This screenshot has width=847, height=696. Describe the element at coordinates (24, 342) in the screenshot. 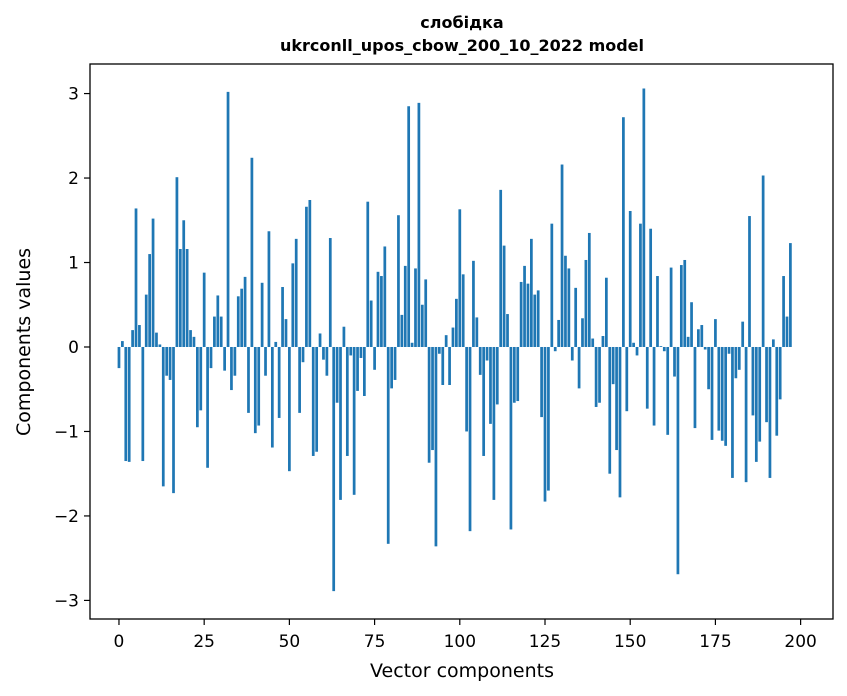

I see `y-axis-label: Components values` at that location.